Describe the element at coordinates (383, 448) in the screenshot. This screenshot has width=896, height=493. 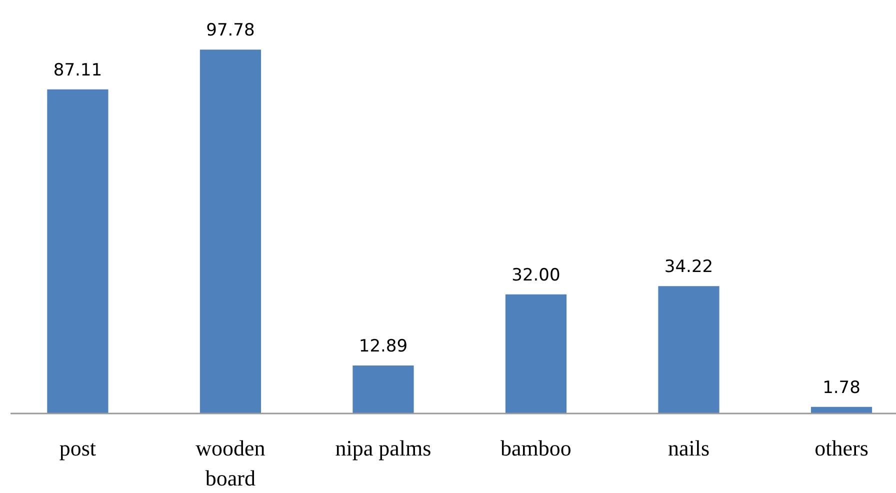
I see `x-tick-label: nipa palms` at that location.